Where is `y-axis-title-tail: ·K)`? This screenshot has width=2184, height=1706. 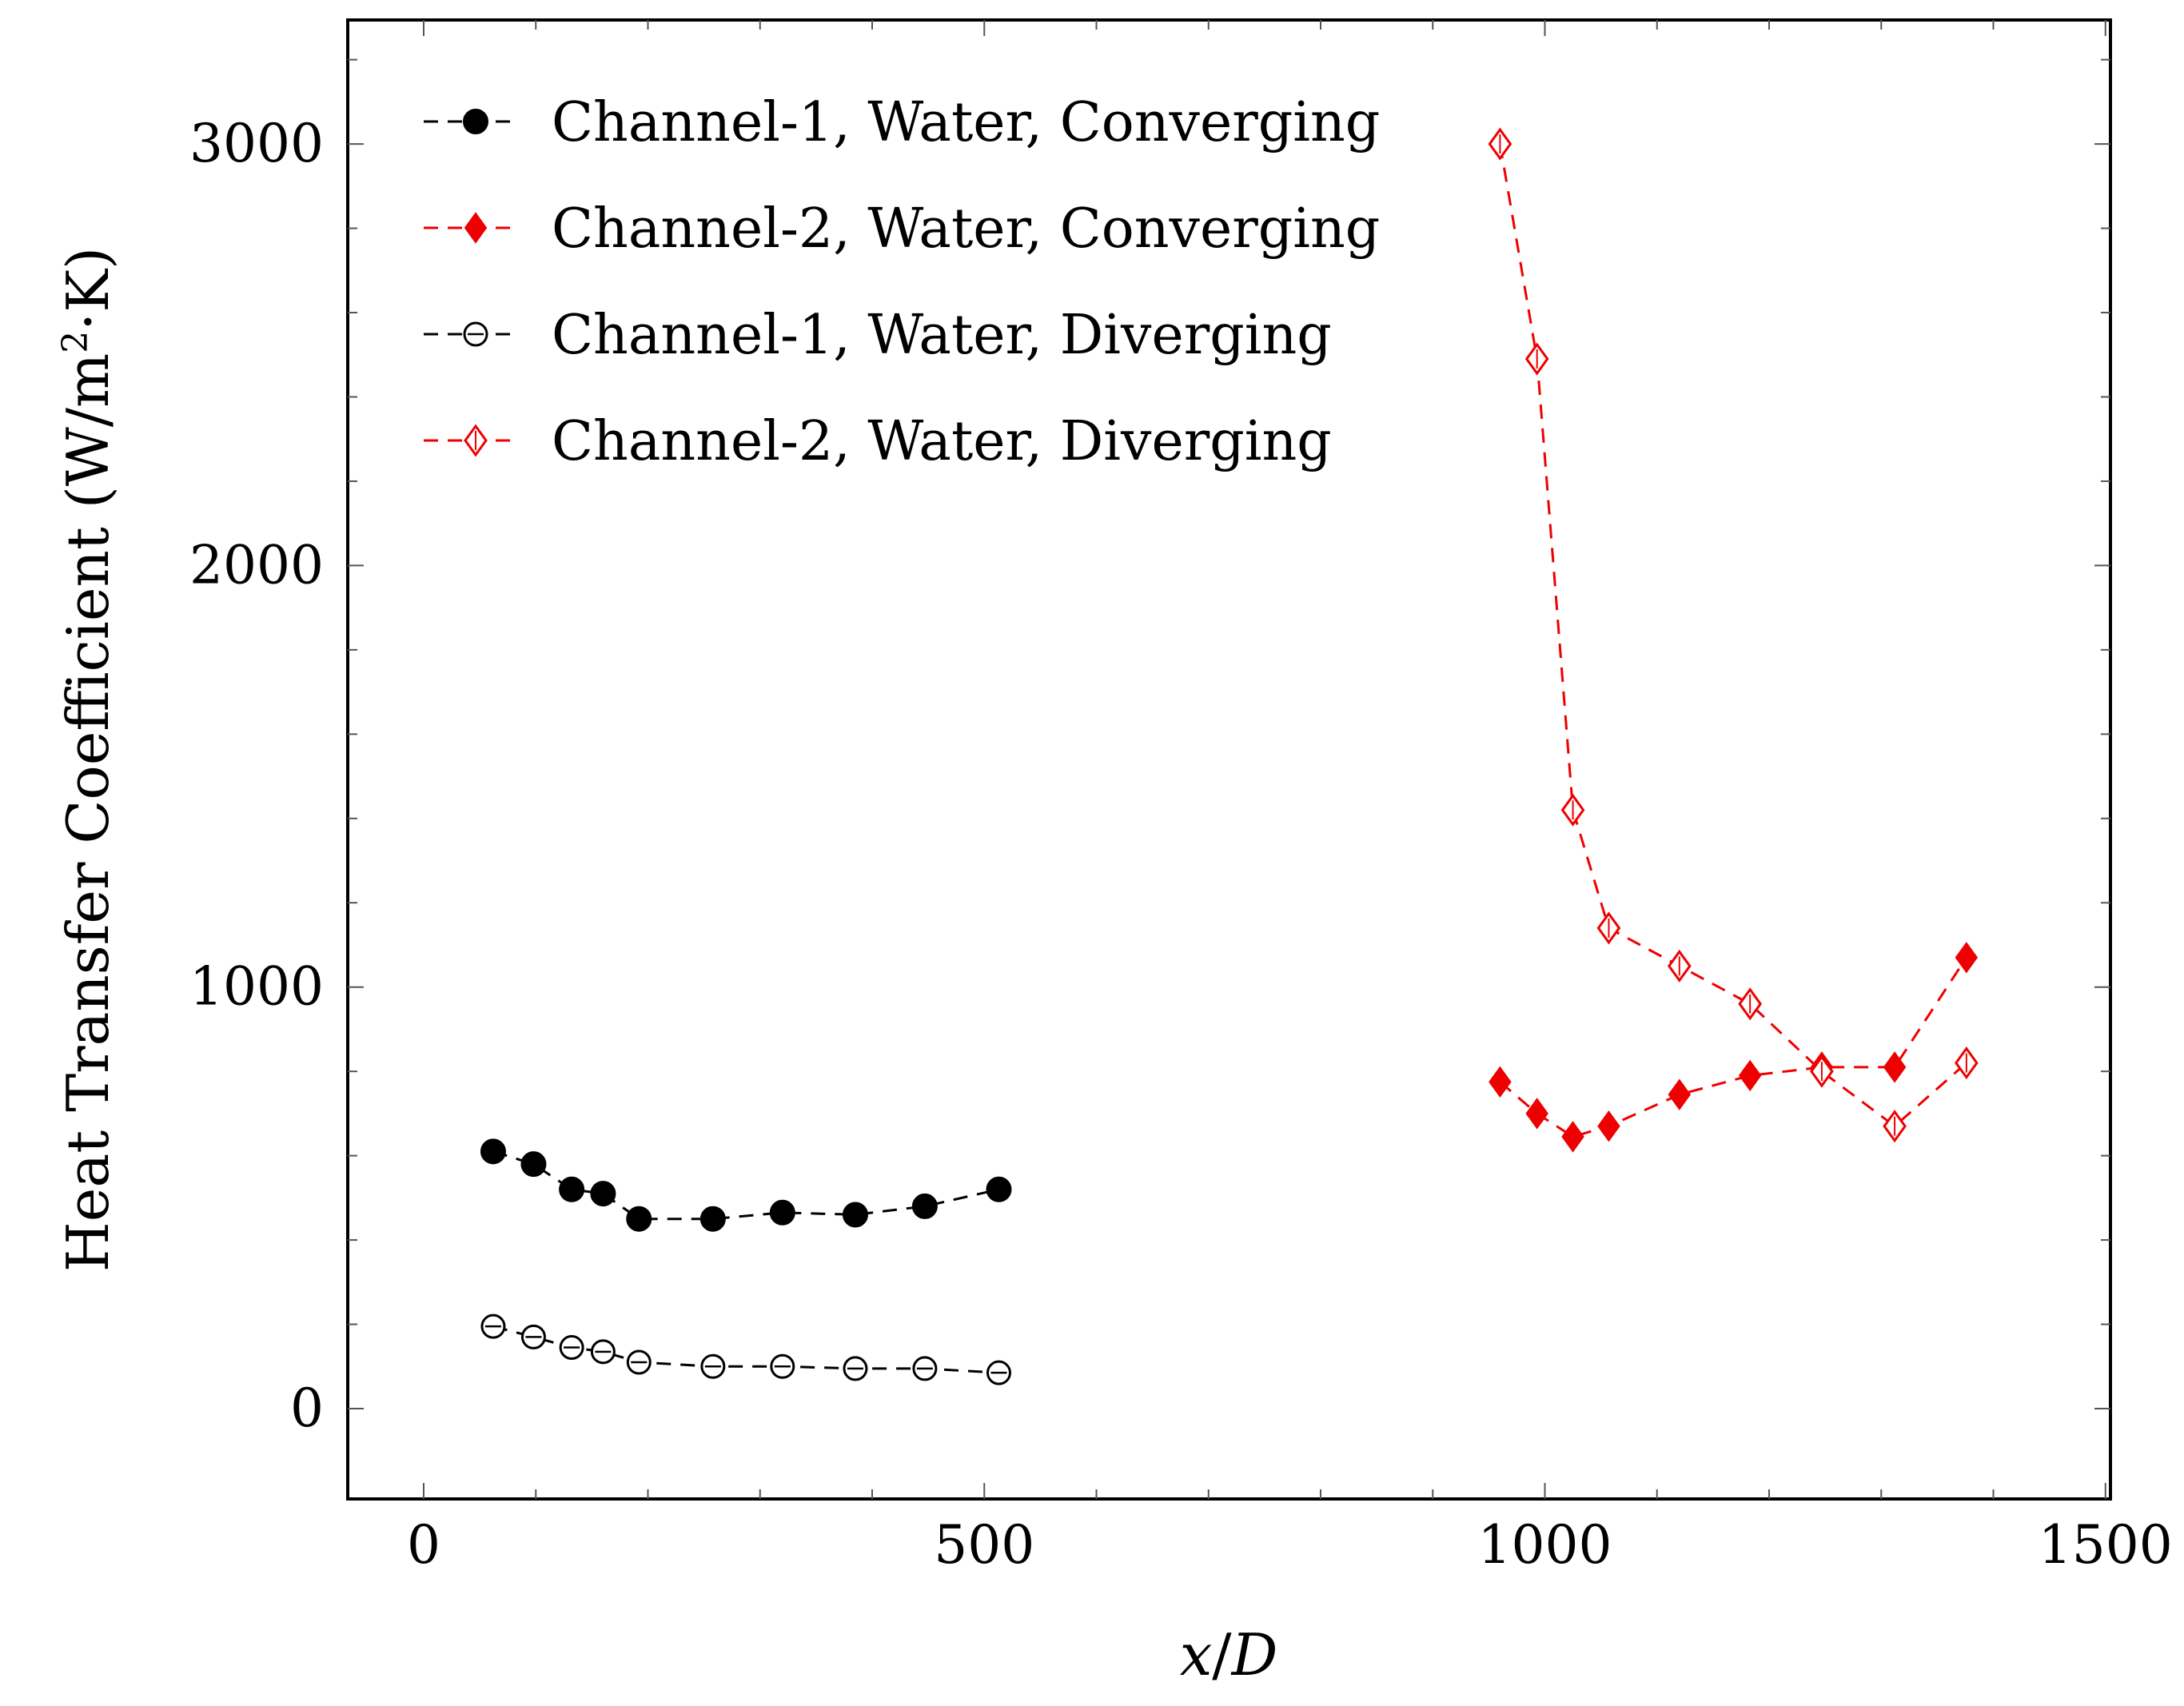
y-axis-title-tail: ·K) is located at coordinates (88, 289).